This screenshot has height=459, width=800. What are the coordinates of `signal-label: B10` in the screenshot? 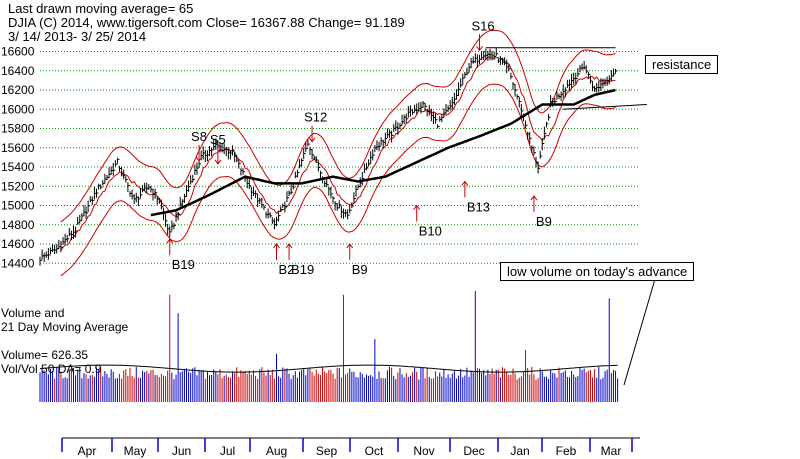 It's located at (430, 231).